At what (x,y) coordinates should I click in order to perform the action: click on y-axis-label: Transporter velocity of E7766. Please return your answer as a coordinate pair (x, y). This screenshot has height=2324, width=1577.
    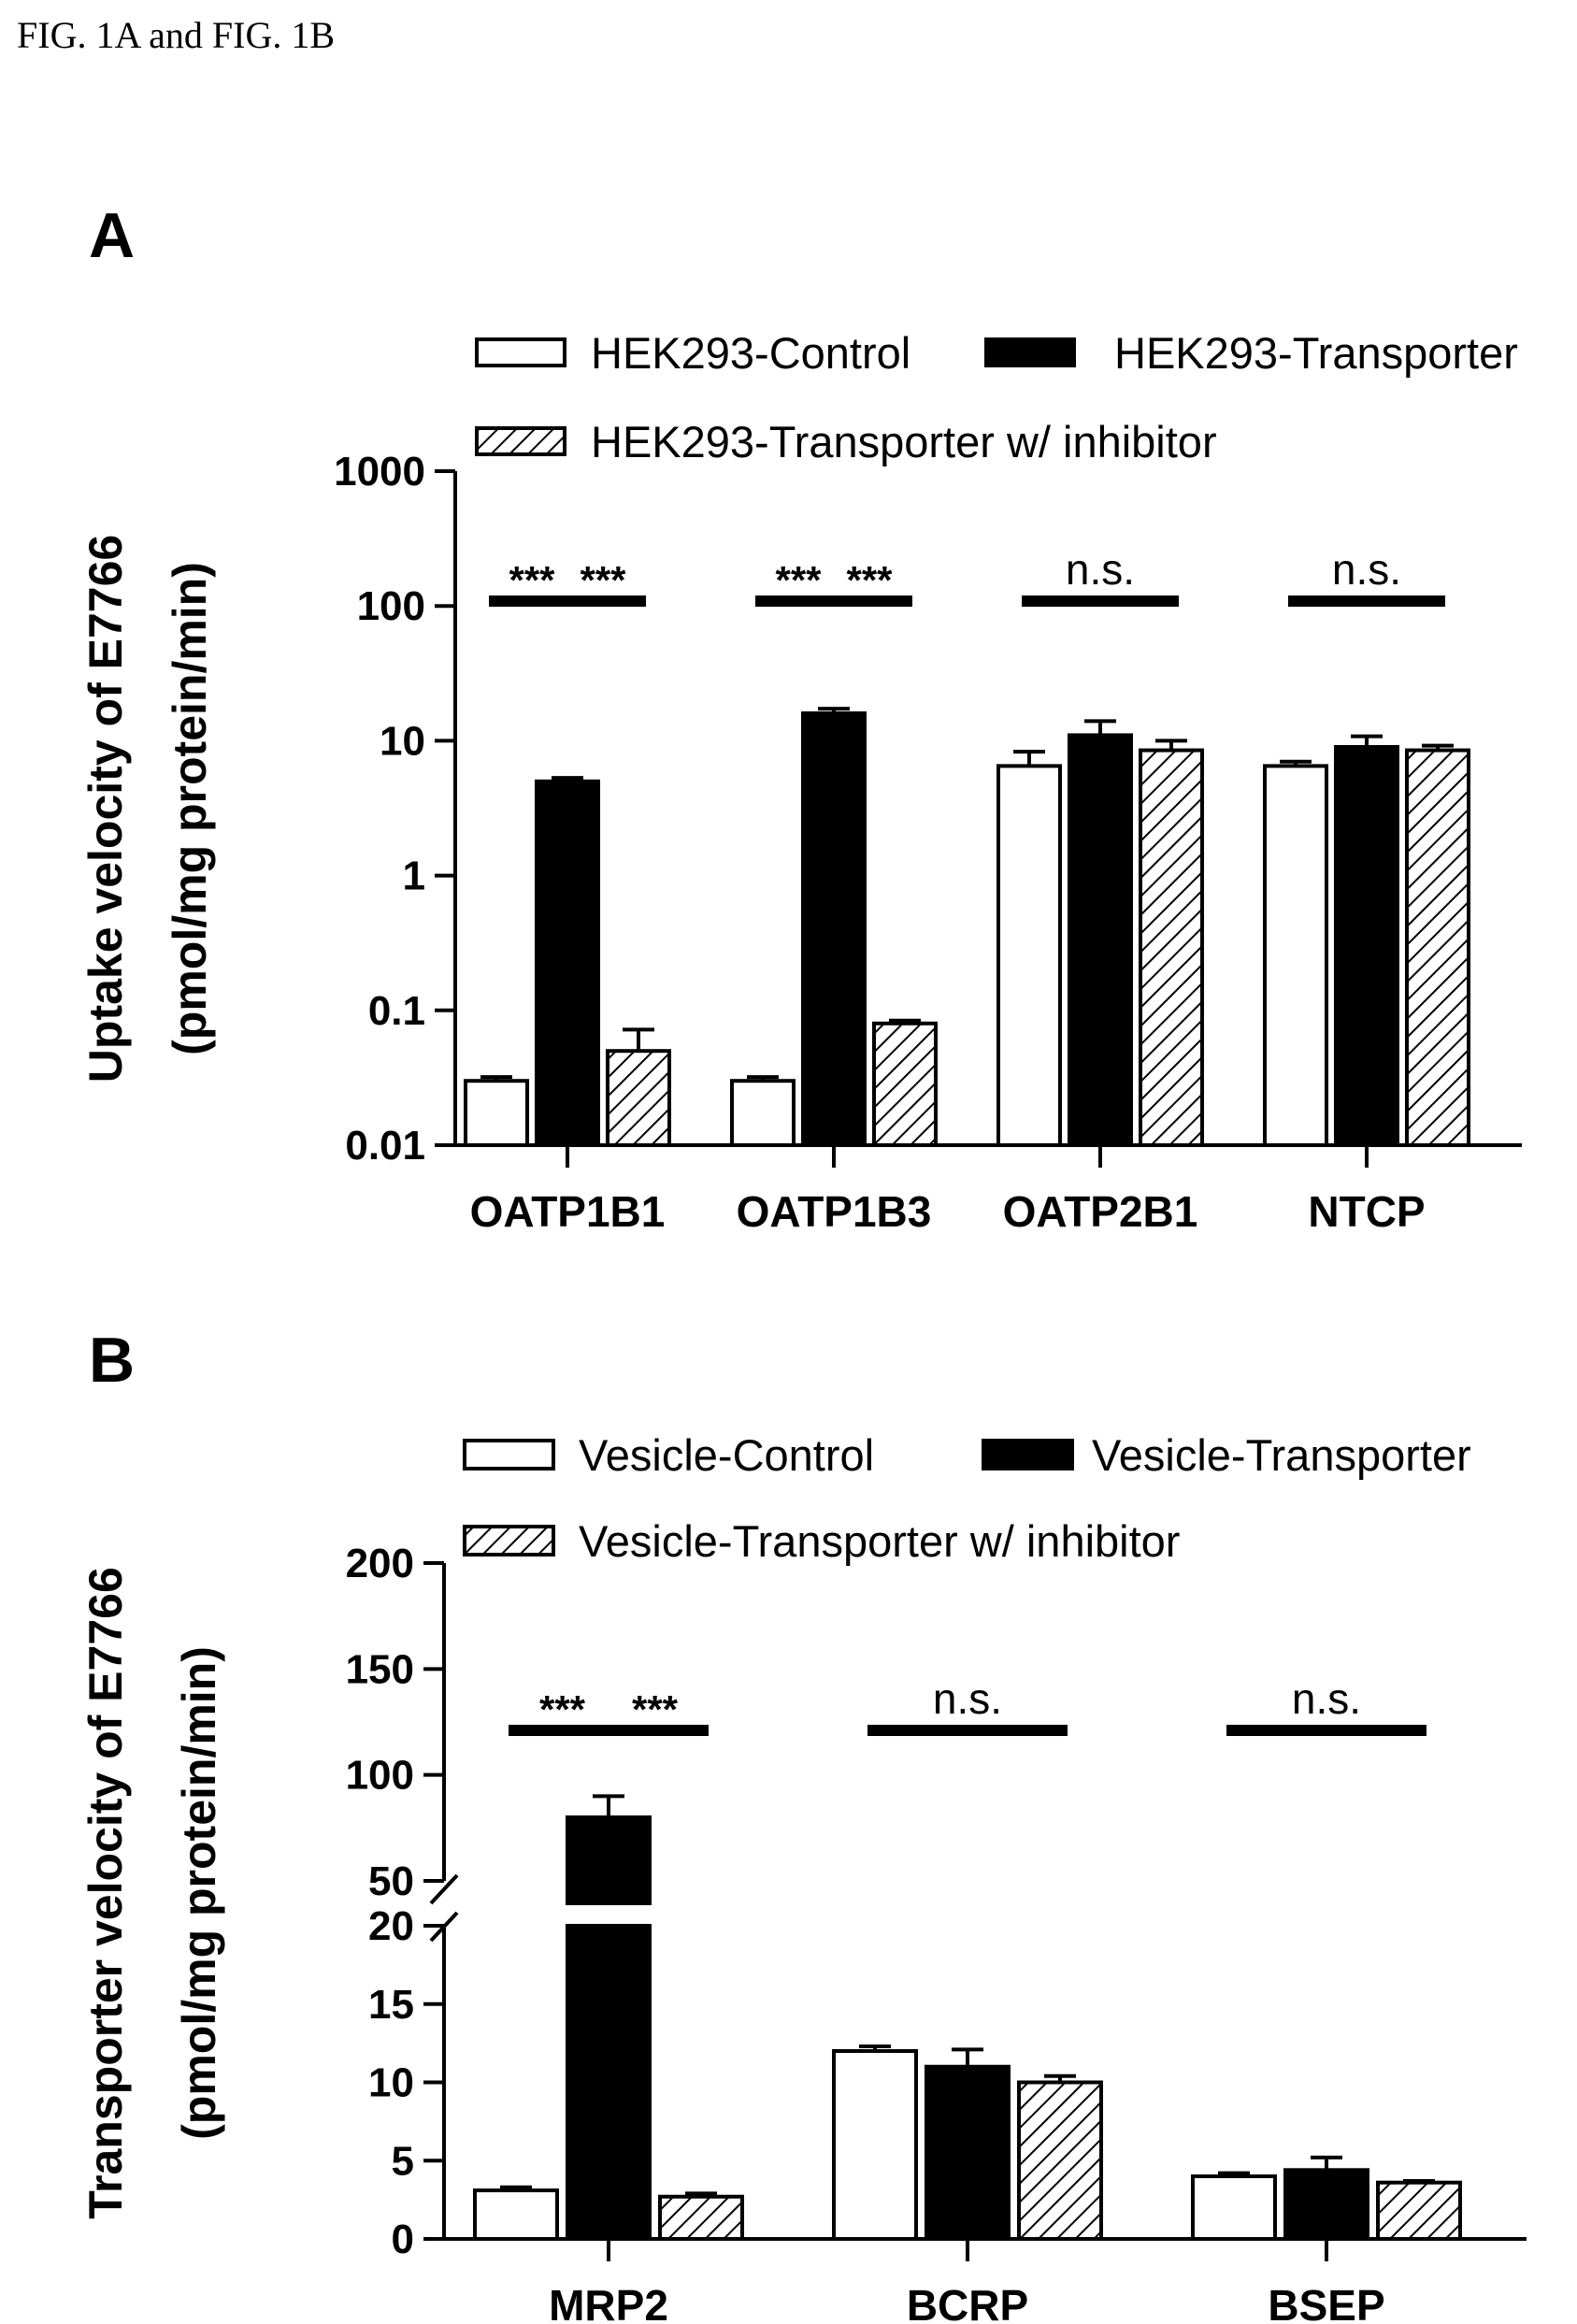
    Looking at the image, I should click on (105, 1893).